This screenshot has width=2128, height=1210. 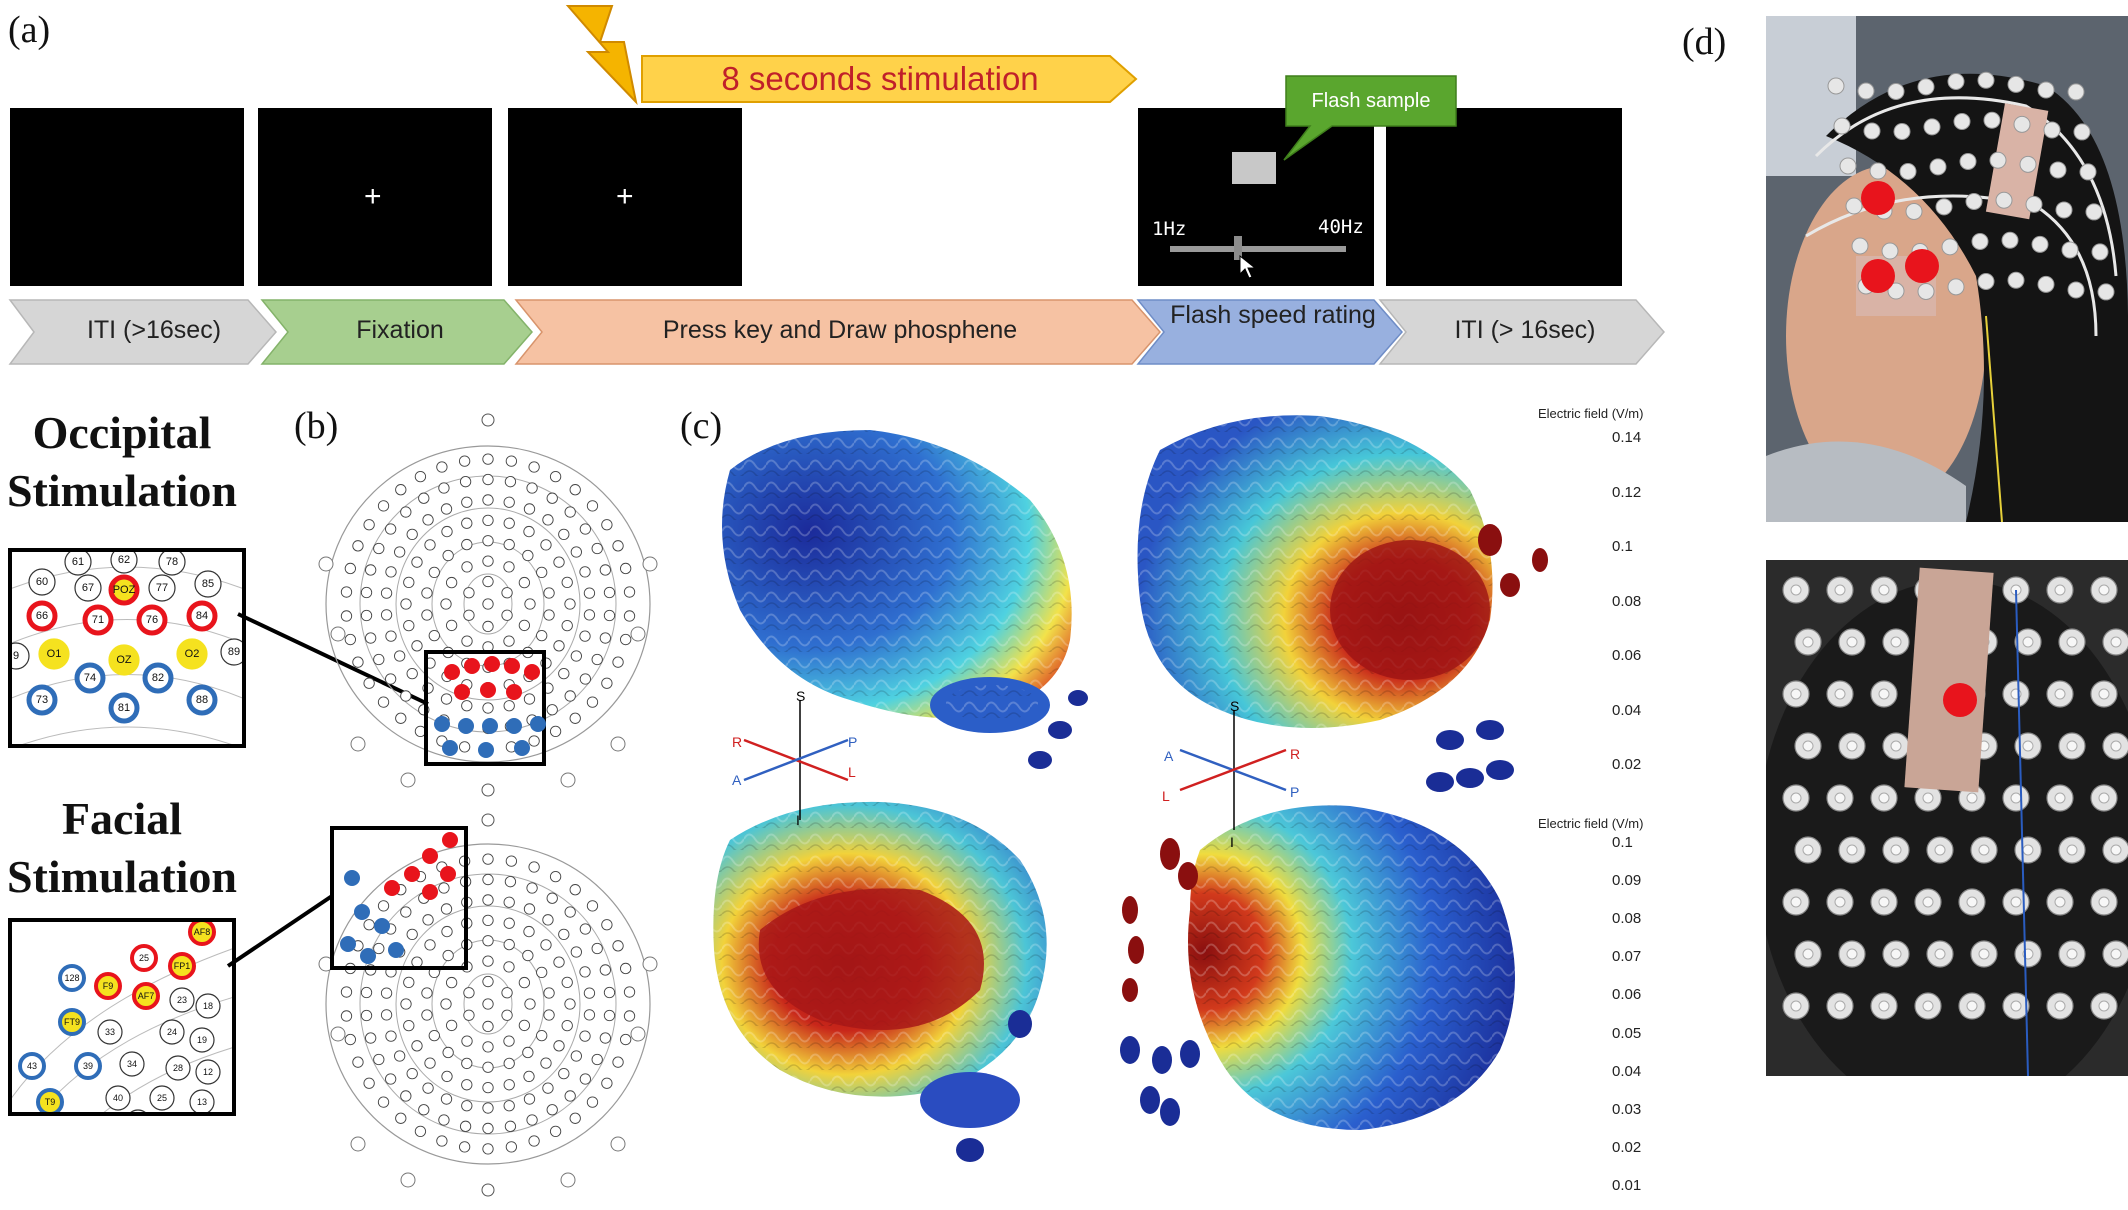 I want to click on axis-glyph-left, so click(x=796, y=760).